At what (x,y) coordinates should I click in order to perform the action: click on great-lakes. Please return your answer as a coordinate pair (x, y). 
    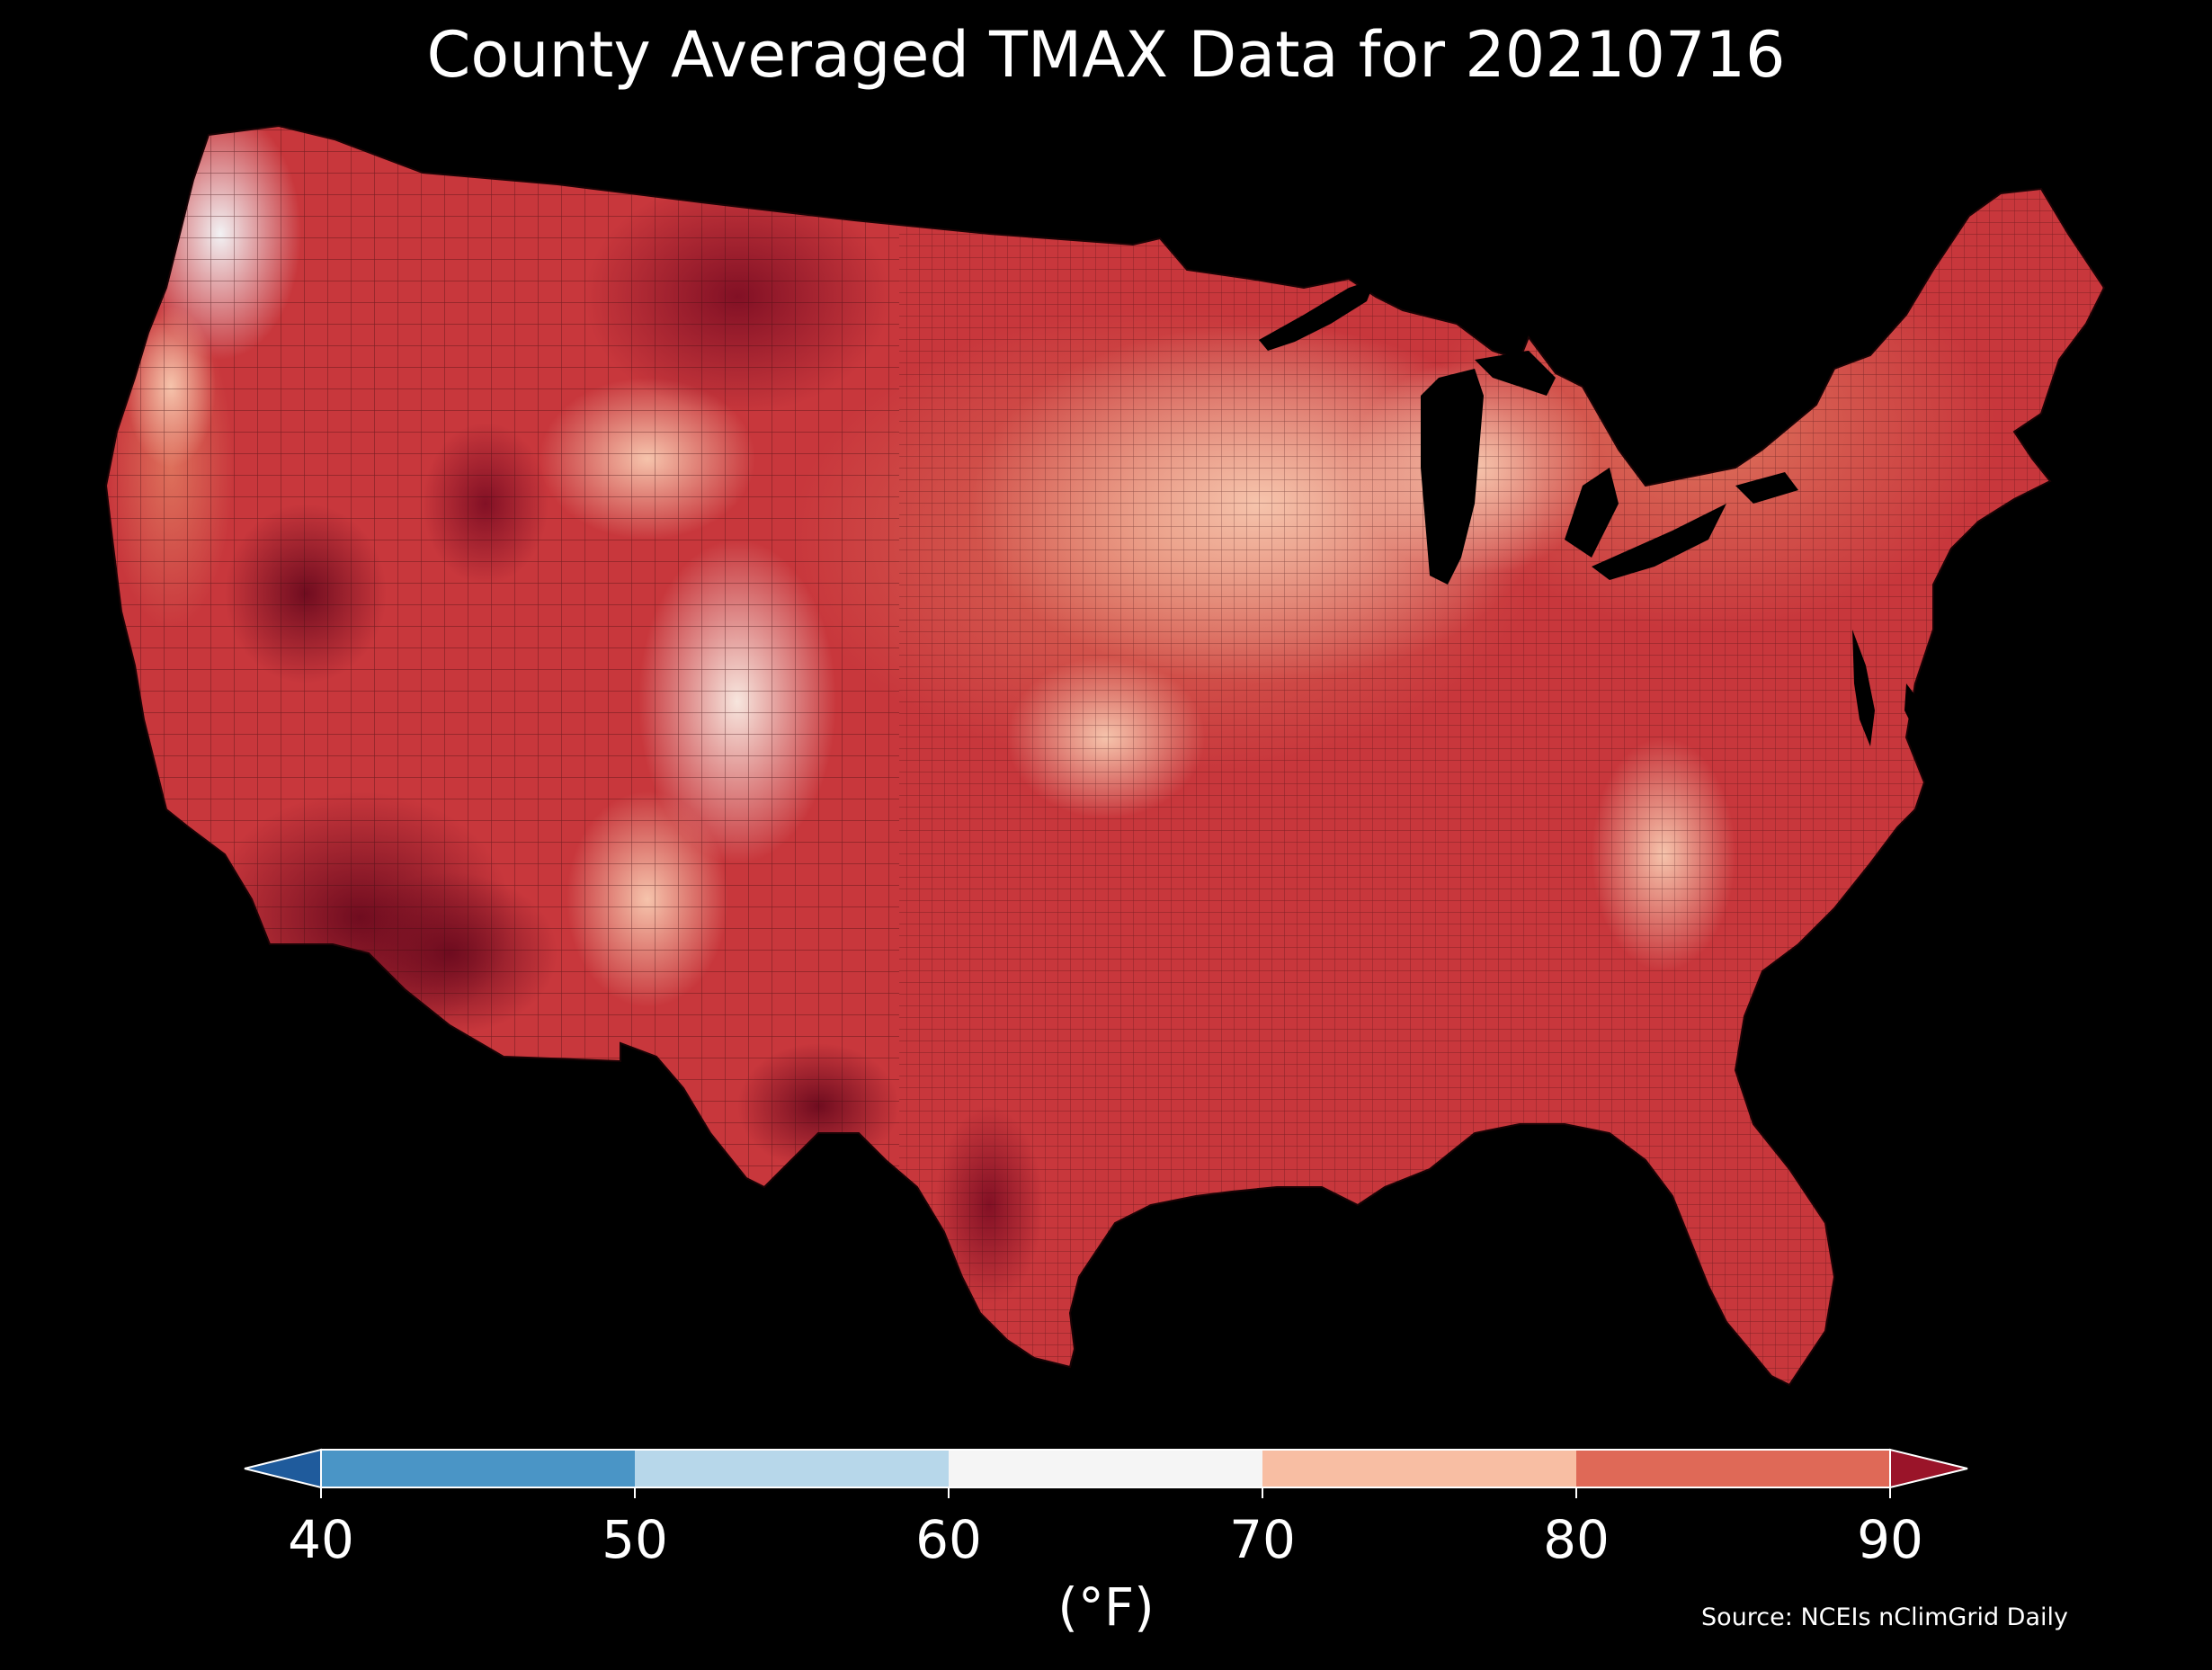
    Looking at the image, I should click on (1528, 432).